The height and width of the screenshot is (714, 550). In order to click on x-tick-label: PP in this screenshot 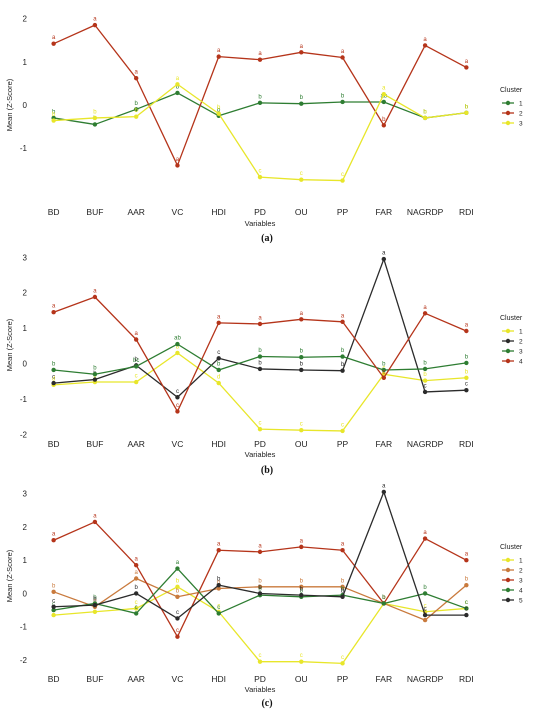, I will do `click(343, 679)`.